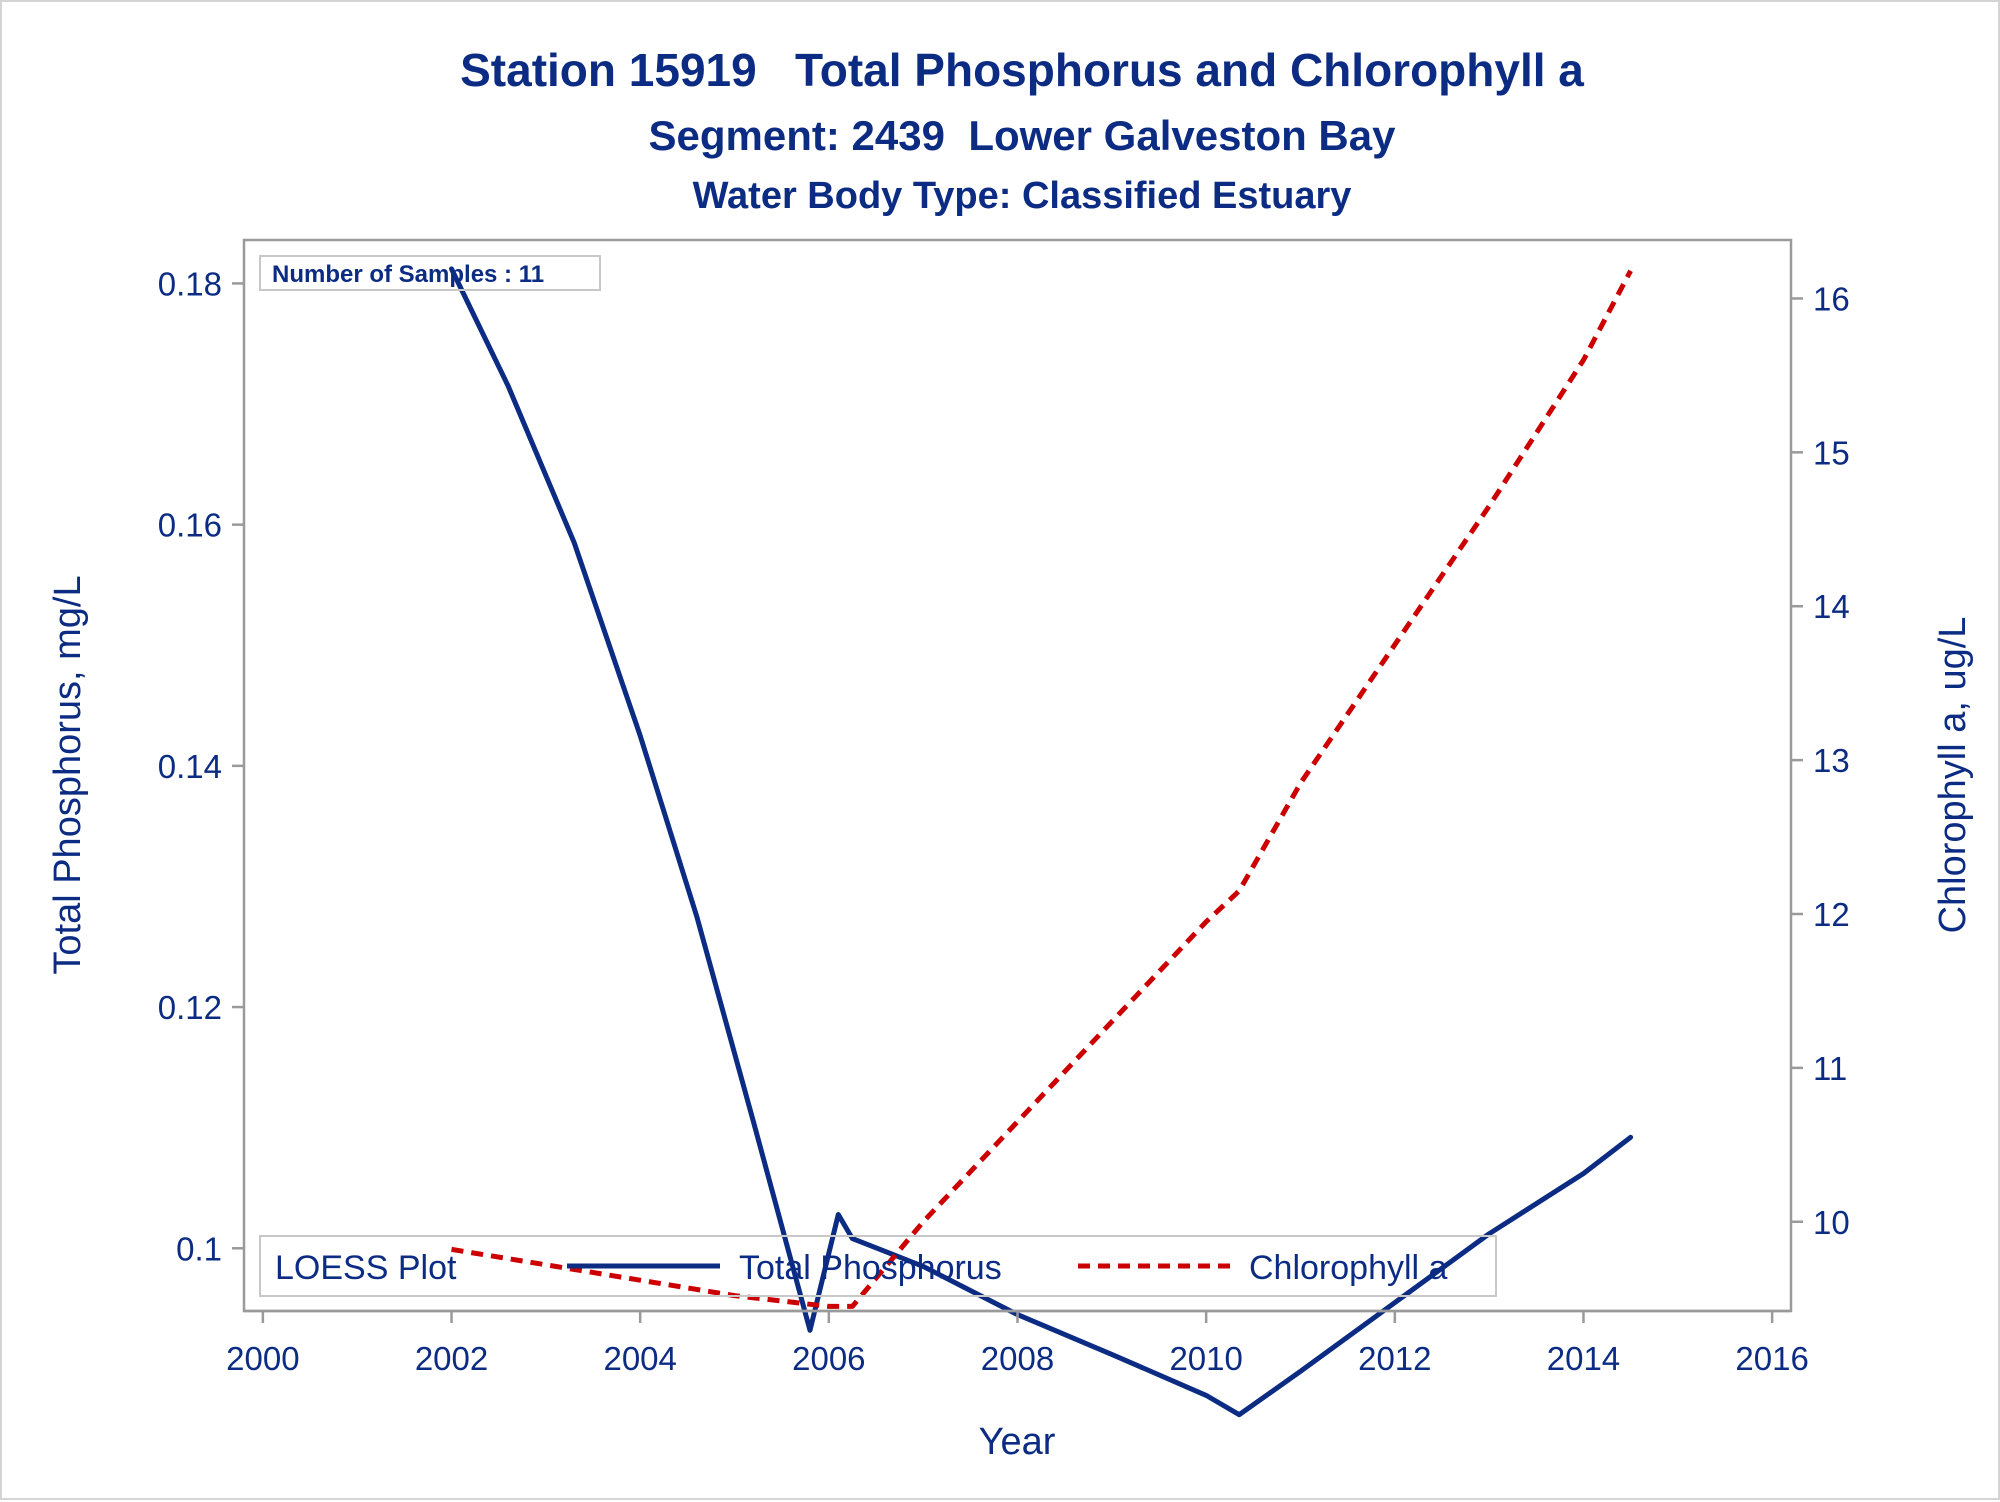  I want to click on sample-count-text: Number of Samples : 11, so click(408, 274).